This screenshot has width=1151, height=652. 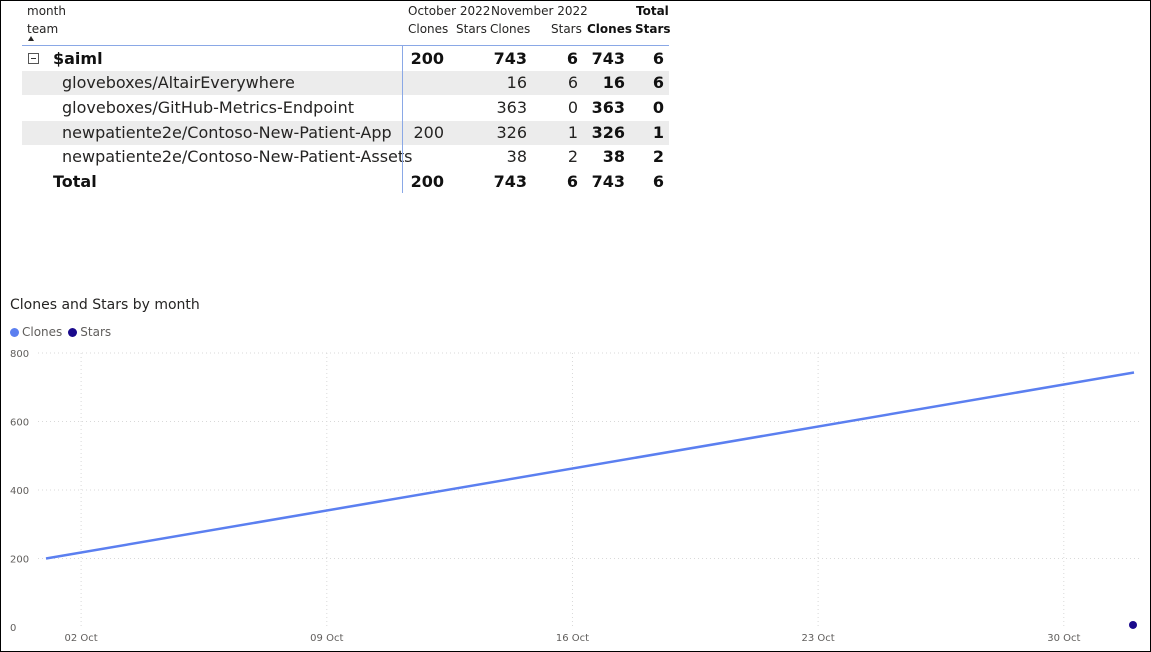 I want to click on collapse-icon, so click(x=33, y=58).